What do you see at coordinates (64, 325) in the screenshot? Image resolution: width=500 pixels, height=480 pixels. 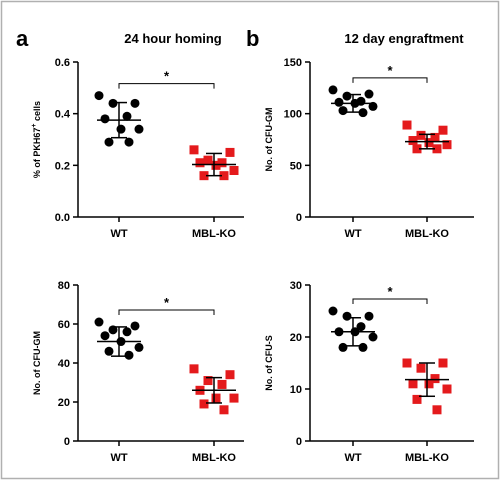 I see `y-tick-label: 60` at bounding box center [64, 325].